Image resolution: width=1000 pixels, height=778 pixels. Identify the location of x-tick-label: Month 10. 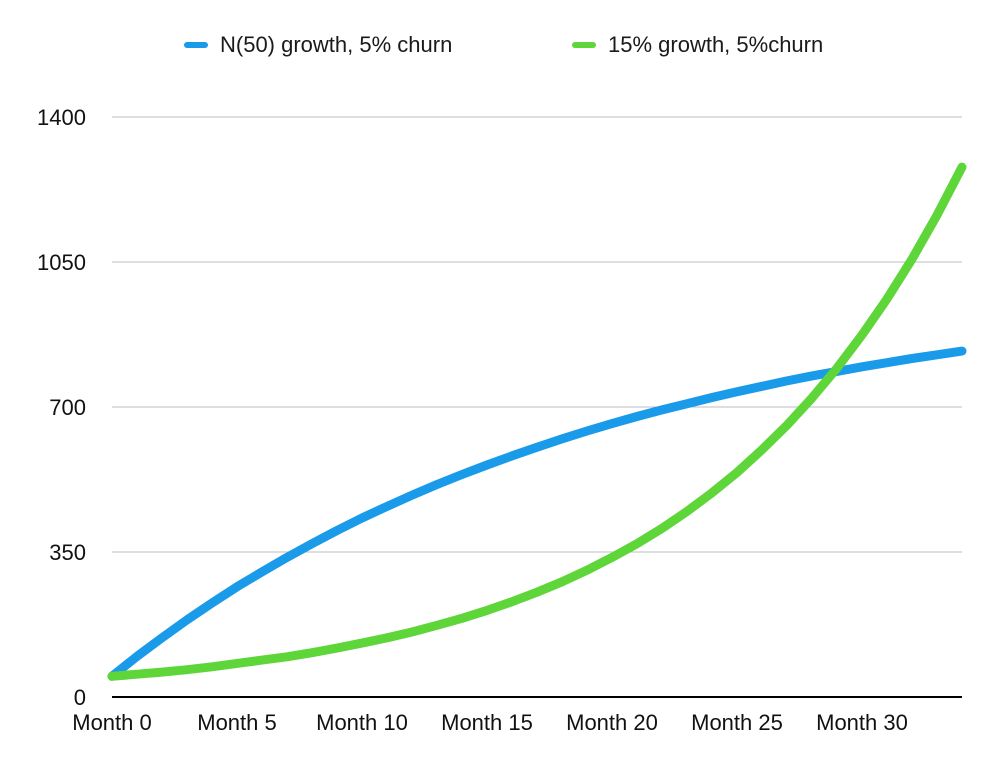
(362, 722).